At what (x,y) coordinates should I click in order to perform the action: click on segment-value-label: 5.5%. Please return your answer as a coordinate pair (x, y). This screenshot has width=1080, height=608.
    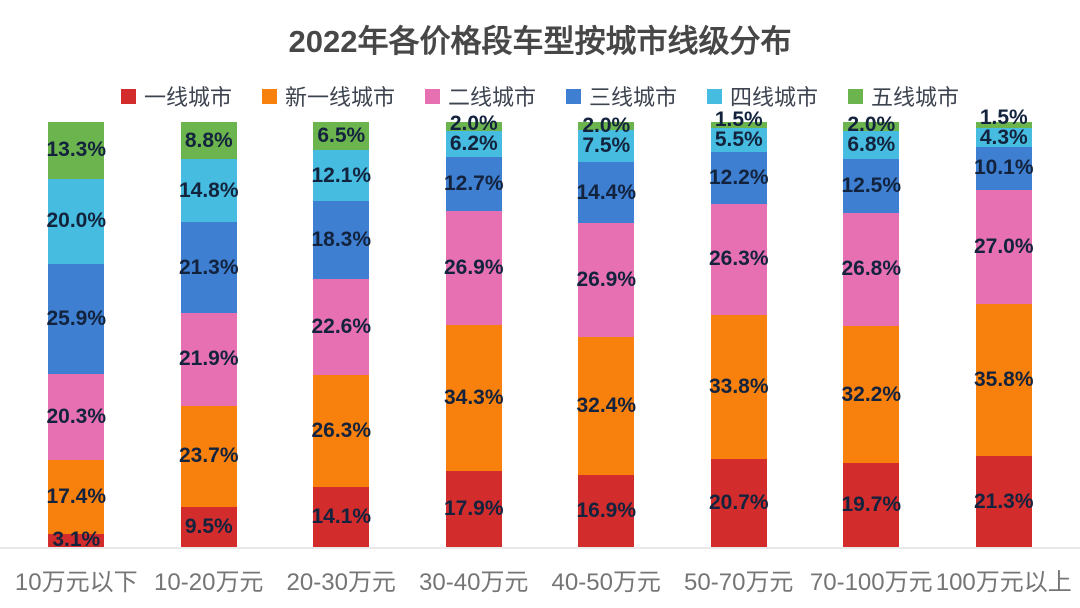
    Looking at the image, I should click on (738, 140).